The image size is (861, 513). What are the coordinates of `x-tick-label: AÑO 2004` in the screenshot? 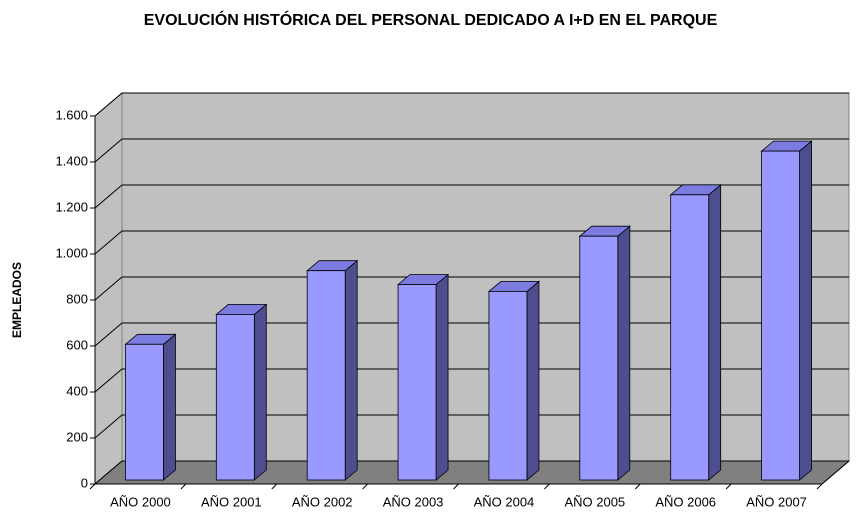 It's located at (504, 501).